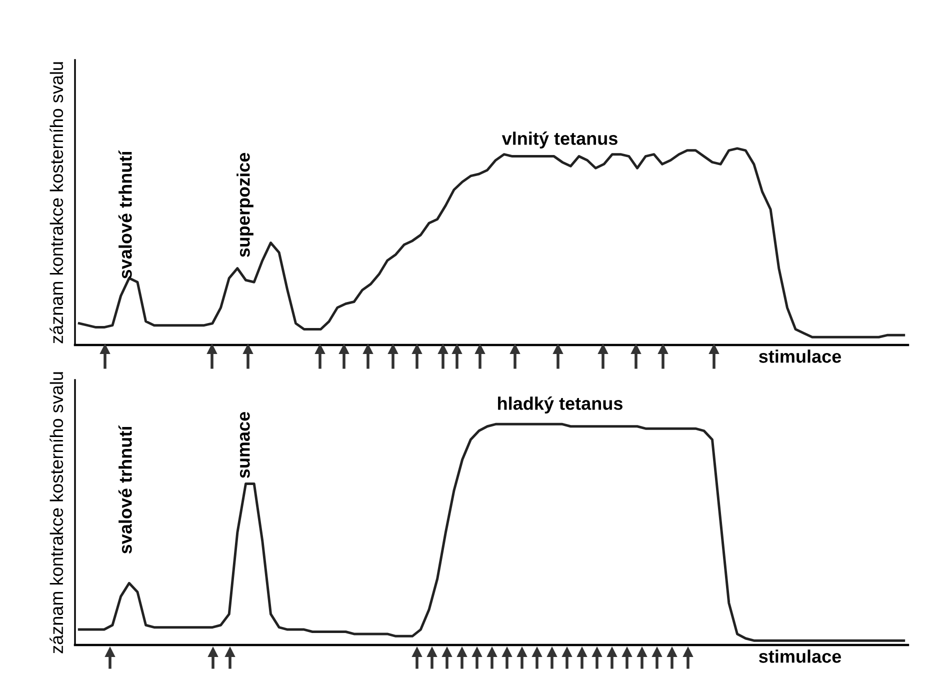 The width and height of the screenshot is (938, 691). What do you see at coordinates (245, 445) in the screenshot?
I see `annotation: sumace` at bounding box center [245, 445].